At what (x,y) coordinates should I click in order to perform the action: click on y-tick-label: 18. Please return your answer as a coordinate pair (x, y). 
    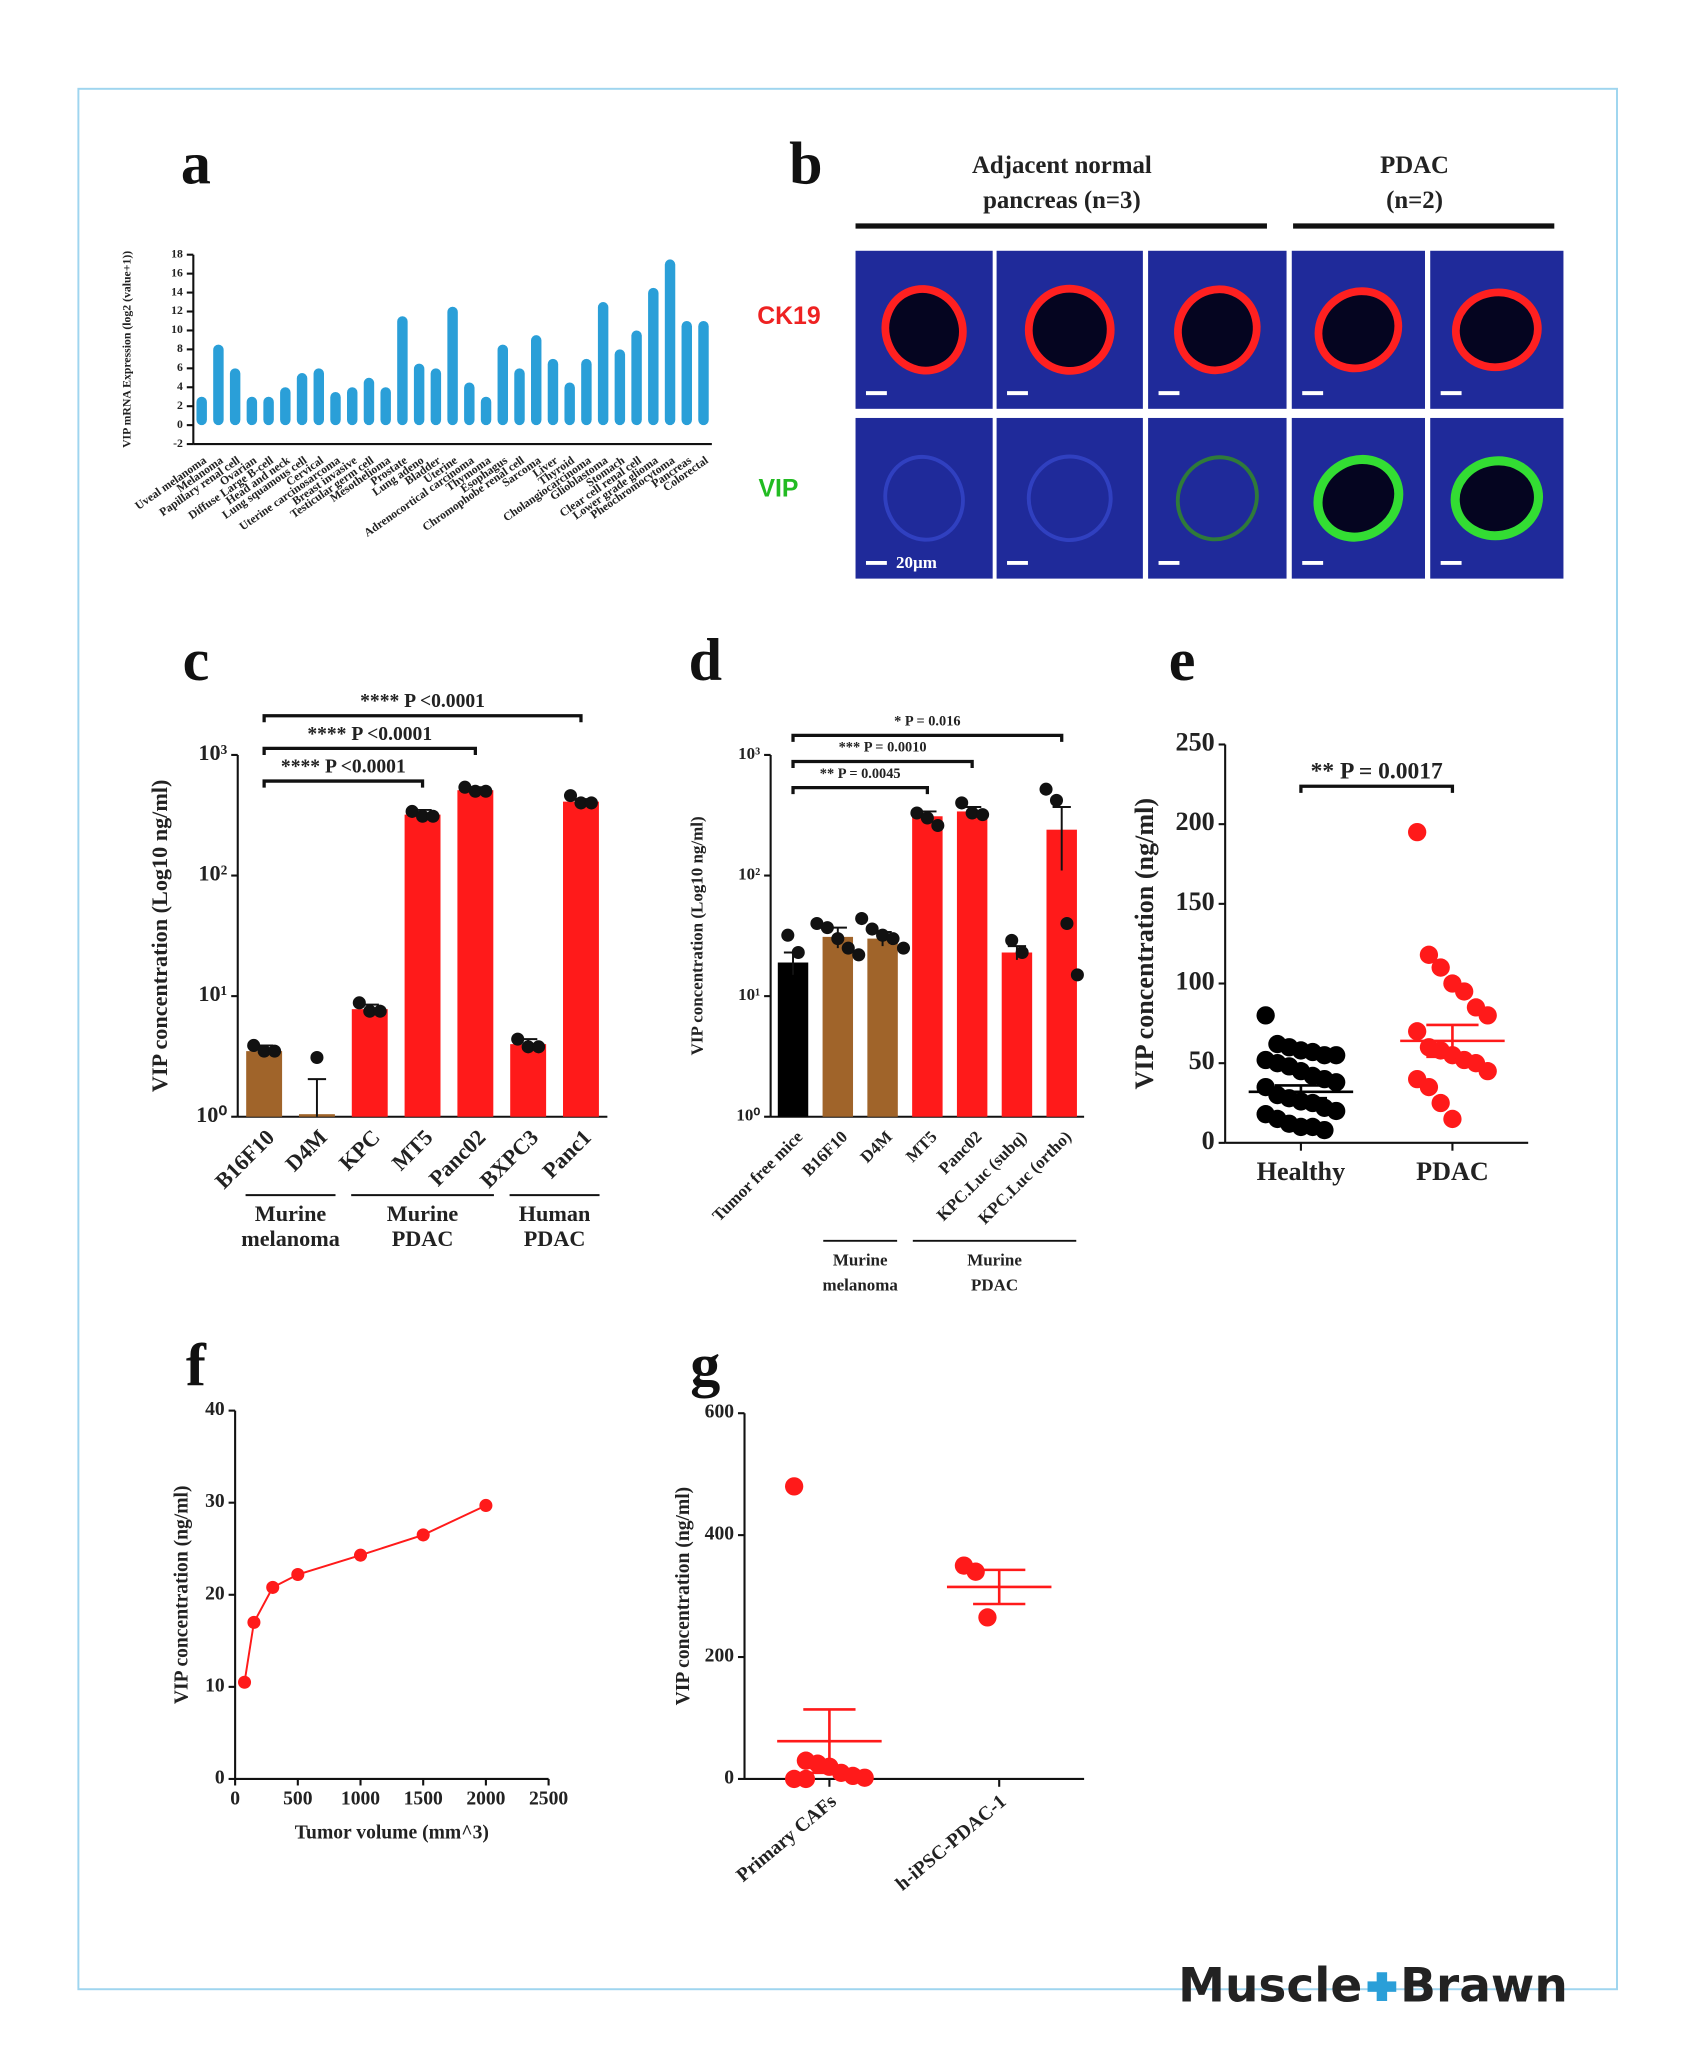
    Looking at the image, I should click on (177, 253).